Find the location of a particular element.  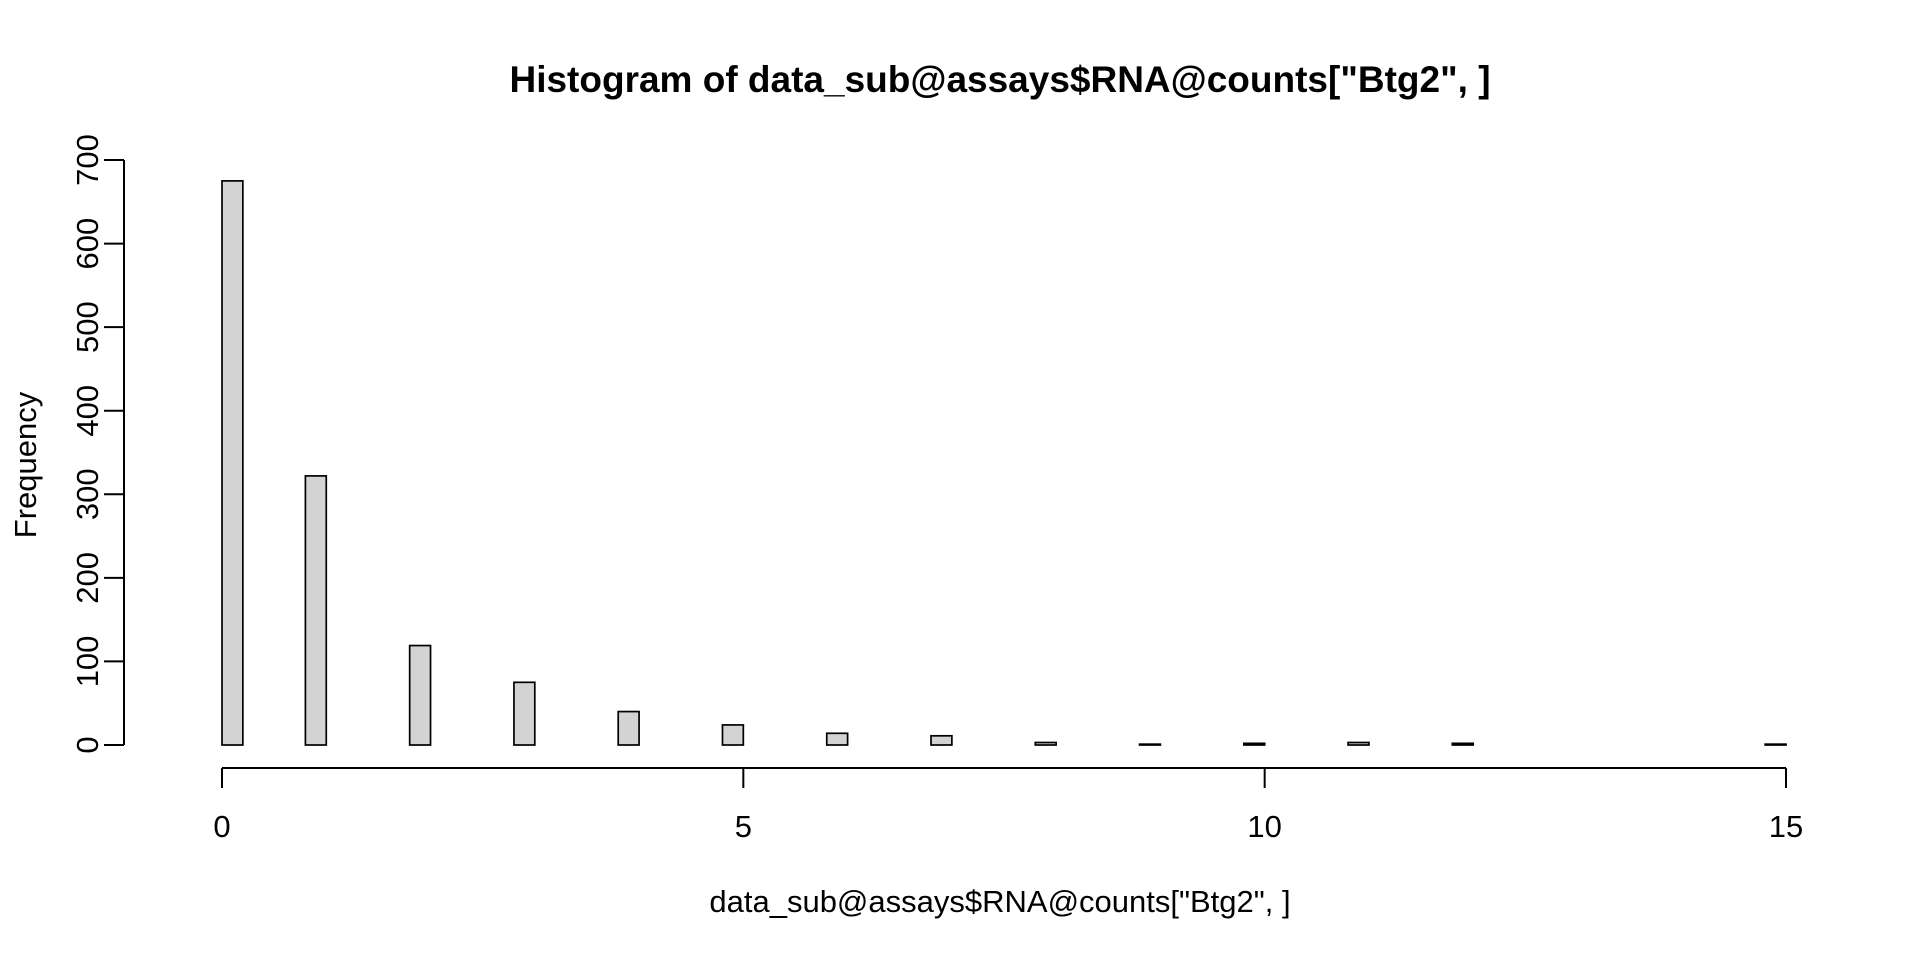

y-tick-label: 300 is located at coordinates (87, 494).